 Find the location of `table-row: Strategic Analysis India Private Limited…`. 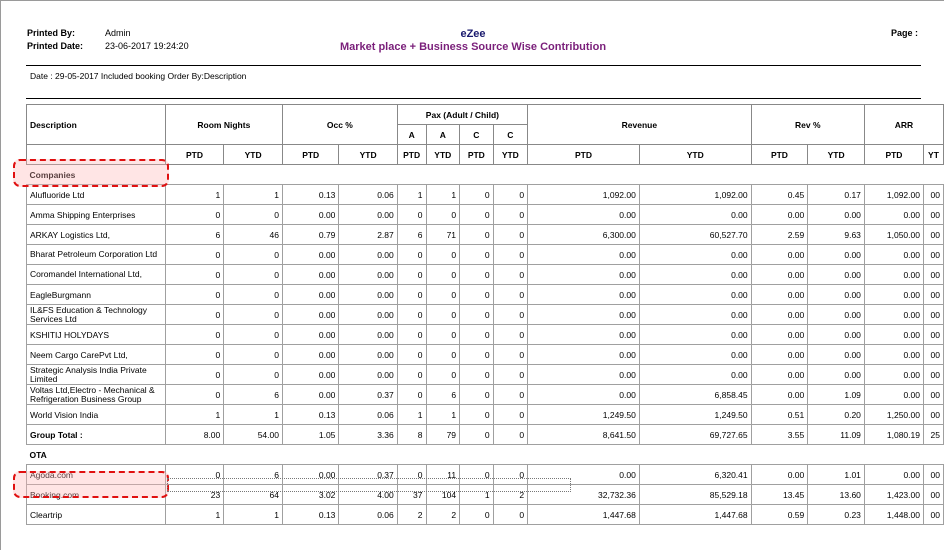

table-row: Strategic Analysis India Private Limited… is located at coordinates (485, 374).